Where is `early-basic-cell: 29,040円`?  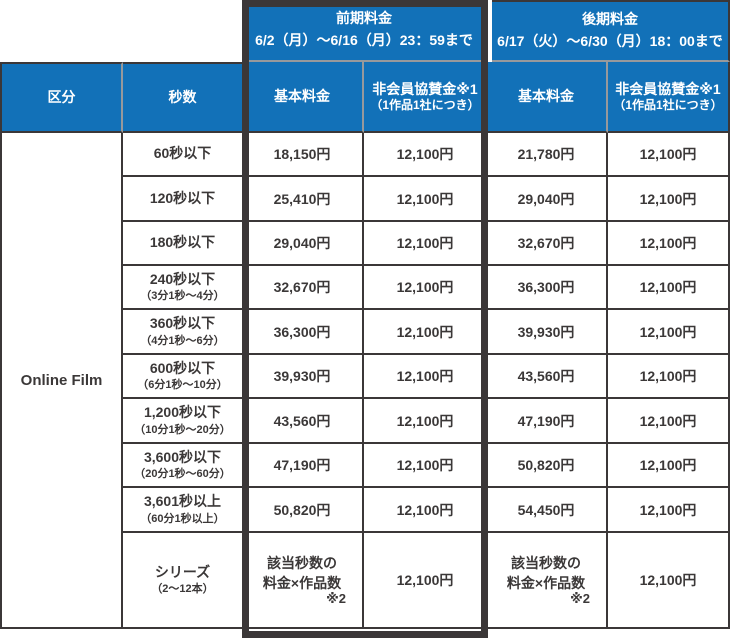 early-basic-cell: 29,040円 is located at coordinates (303, 244).